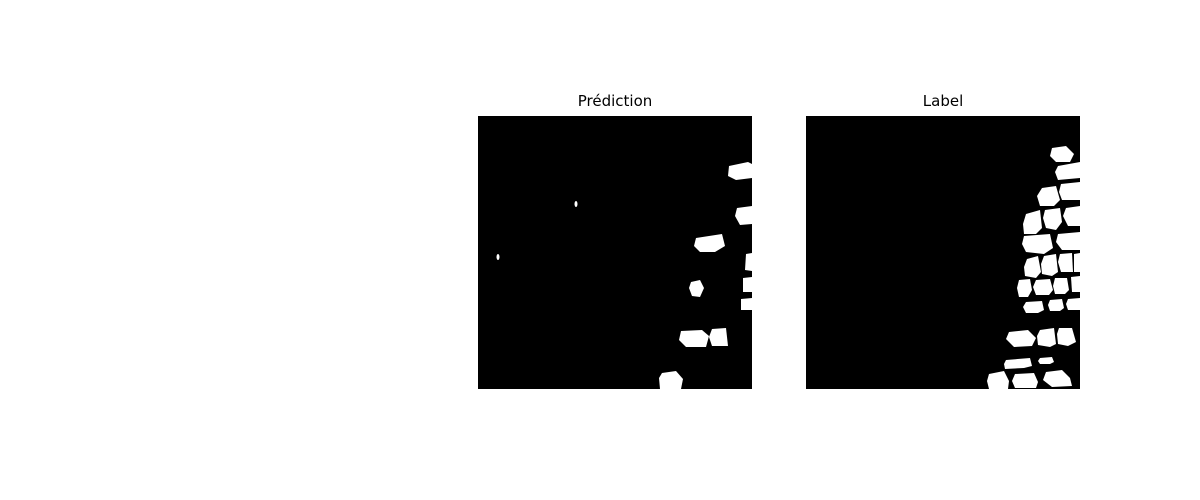 This screenshot has width=1200, height=500. Describe the element at coordinates (615, 101) in the screenshot. I see `prediction-title: Prédiction` at that location.